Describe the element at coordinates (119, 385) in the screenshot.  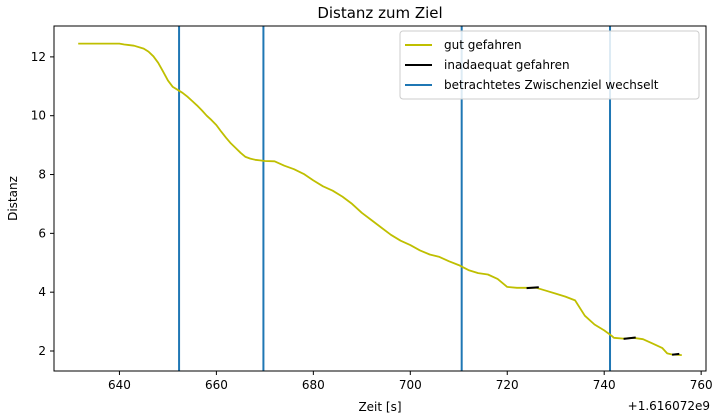
I see `x-tick-label: 640` at that location.